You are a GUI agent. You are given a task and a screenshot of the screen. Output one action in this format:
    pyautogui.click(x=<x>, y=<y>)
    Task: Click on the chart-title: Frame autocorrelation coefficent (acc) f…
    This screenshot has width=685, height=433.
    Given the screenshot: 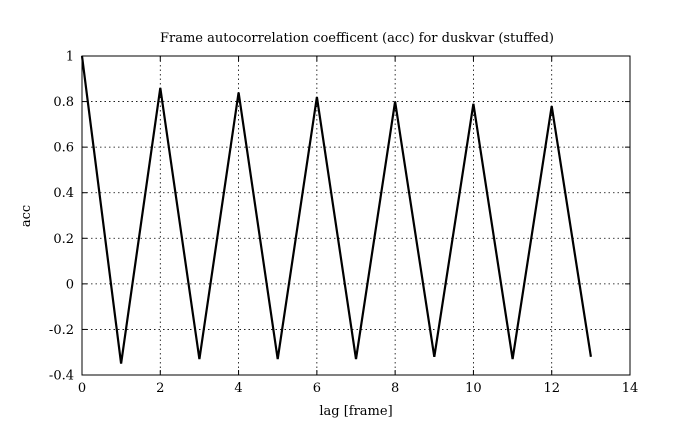 What is the action you would take?
    pyautogui.click(x=357, y=38)
    